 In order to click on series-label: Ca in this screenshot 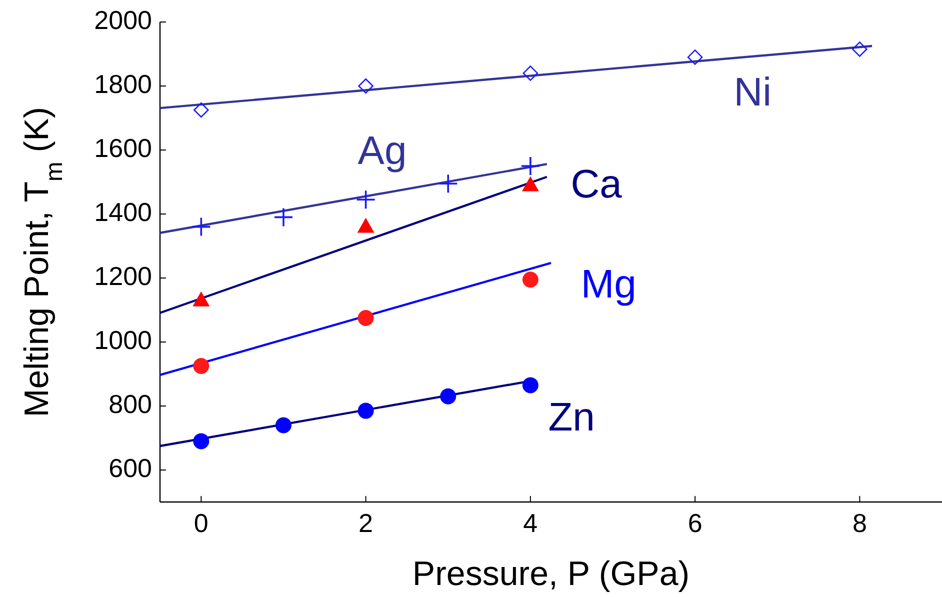, I will do `click(596, 184)`.